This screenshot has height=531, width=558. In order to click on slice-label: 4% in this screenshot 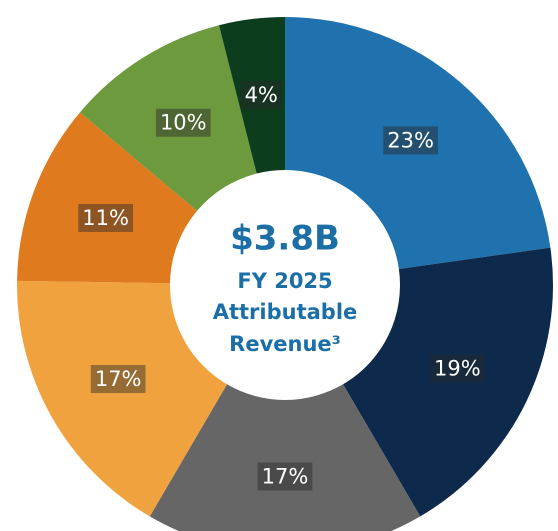, I will do `click(261, 94)`.